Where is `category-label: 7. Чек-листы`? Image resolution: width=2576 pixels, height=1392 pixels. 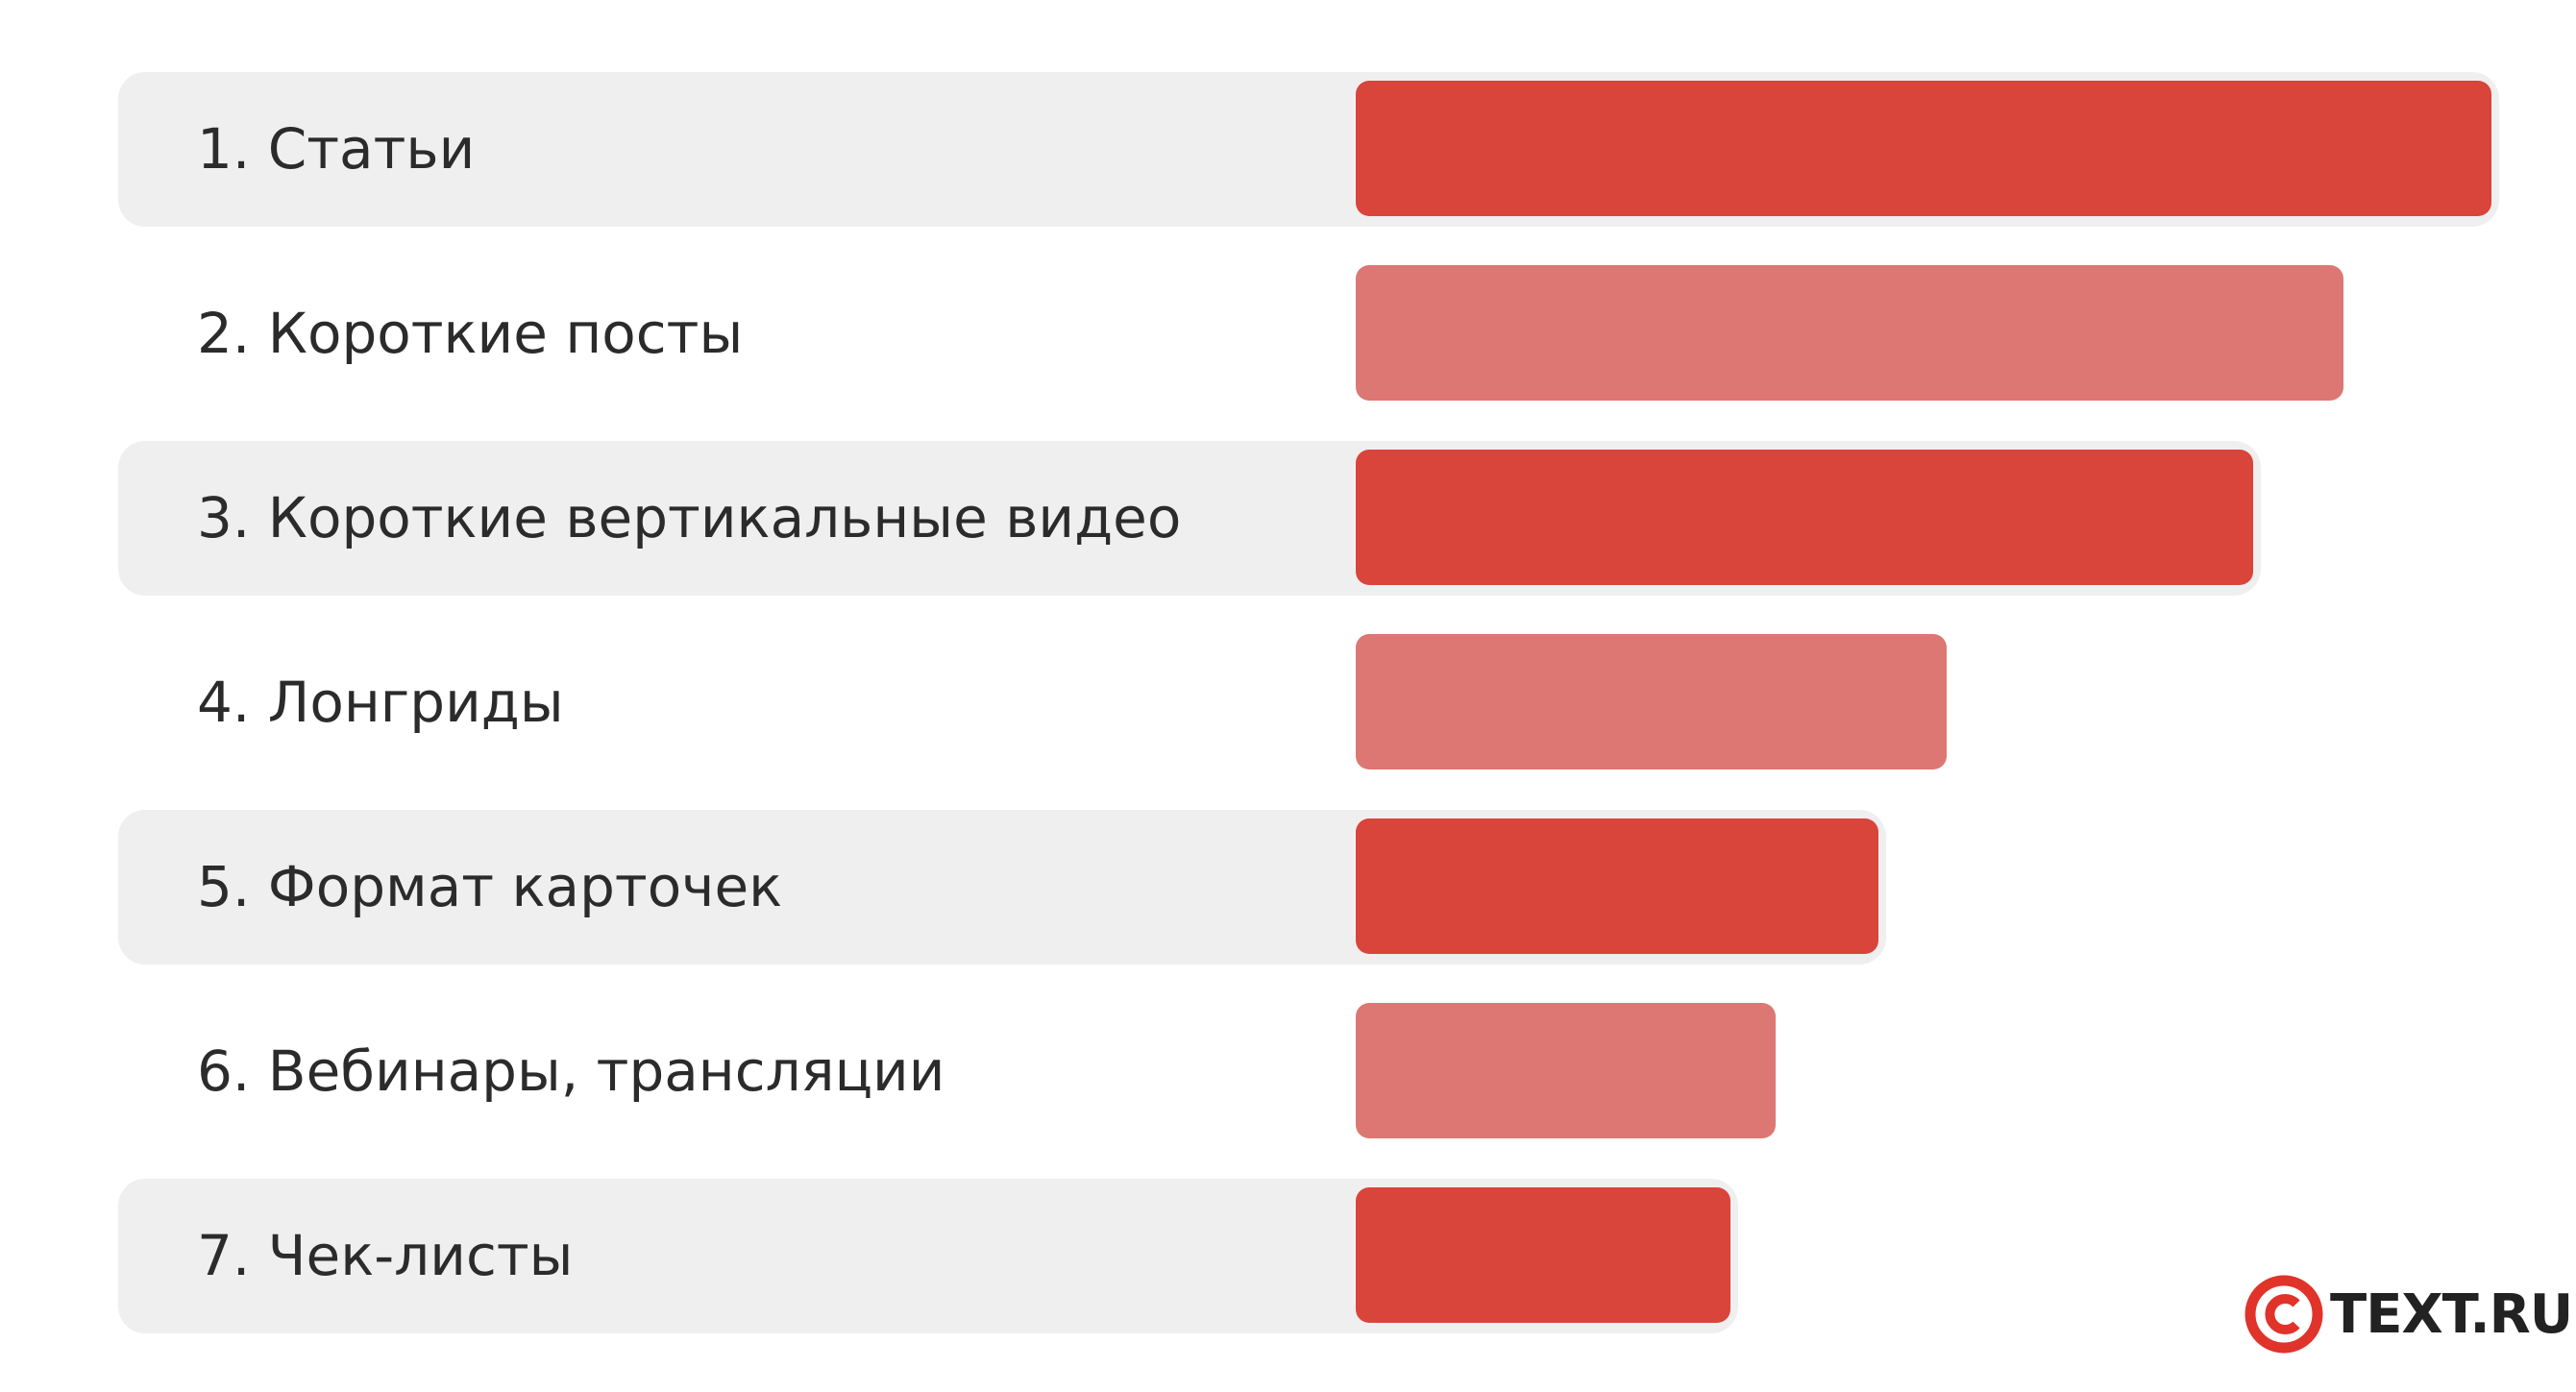
category-label: 7. Чек-листы is located at coordinates (385, 1255).